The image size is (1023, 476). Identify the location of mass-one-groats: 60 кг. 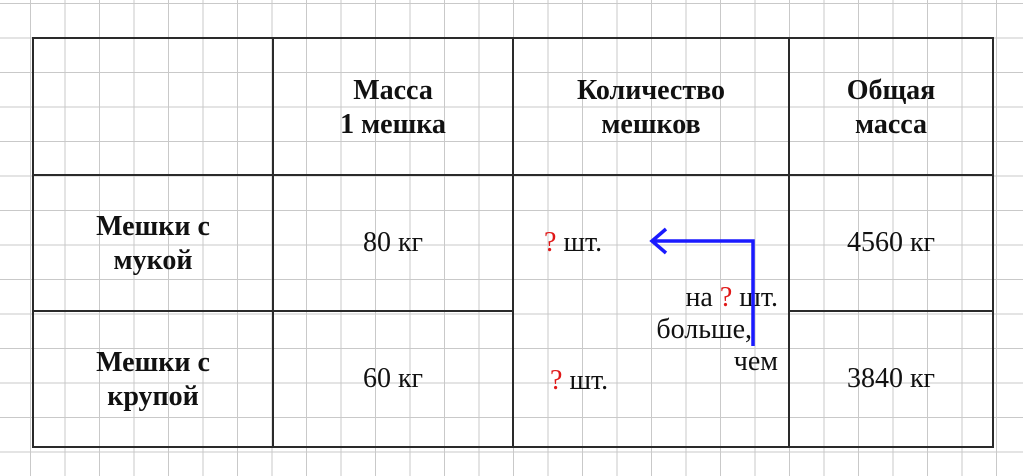
(393, 378).